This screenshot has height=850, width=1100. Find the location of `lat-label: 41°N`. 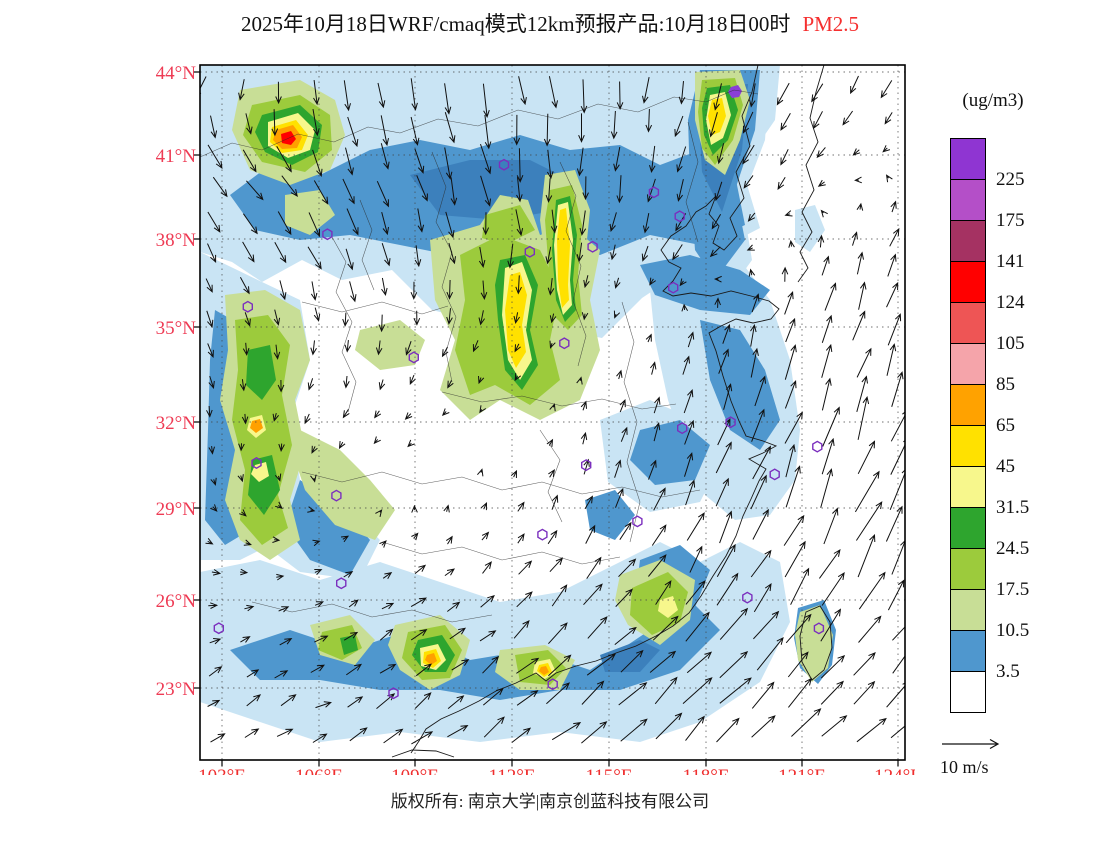

lat-label: 41°N is located at coordinates (176, 156).